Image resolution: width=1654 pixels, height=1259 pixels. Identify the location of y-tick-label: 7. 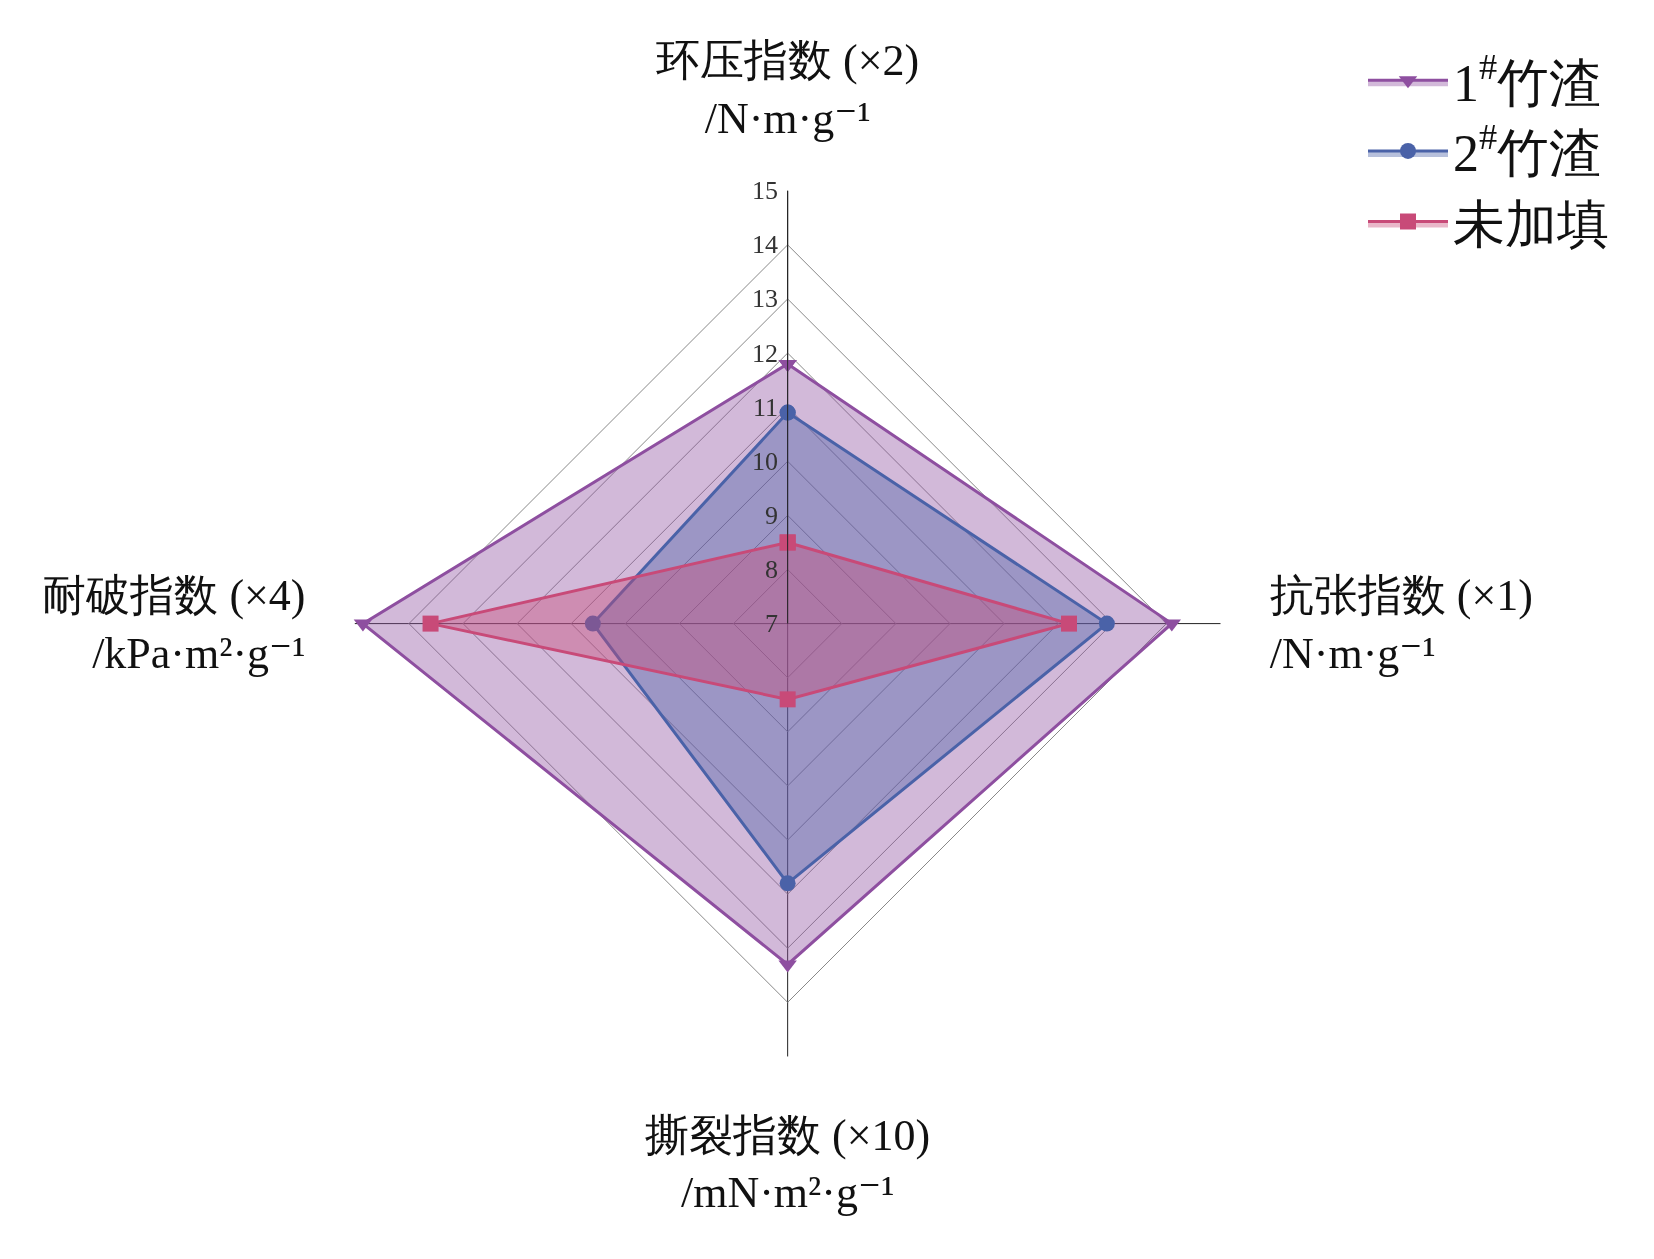
(772, 624).